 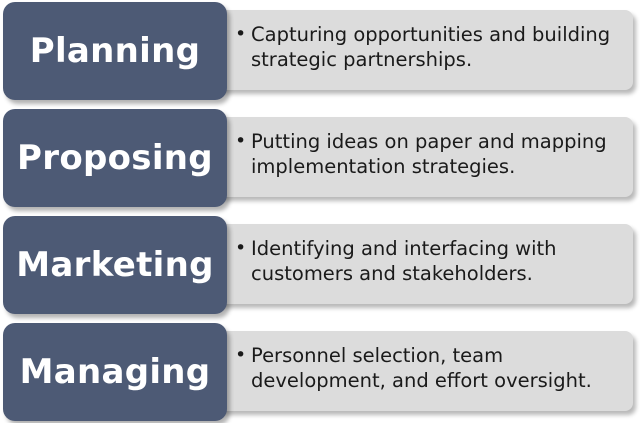 I want to click on stage-label: Planning, so click(x=115, y=51).